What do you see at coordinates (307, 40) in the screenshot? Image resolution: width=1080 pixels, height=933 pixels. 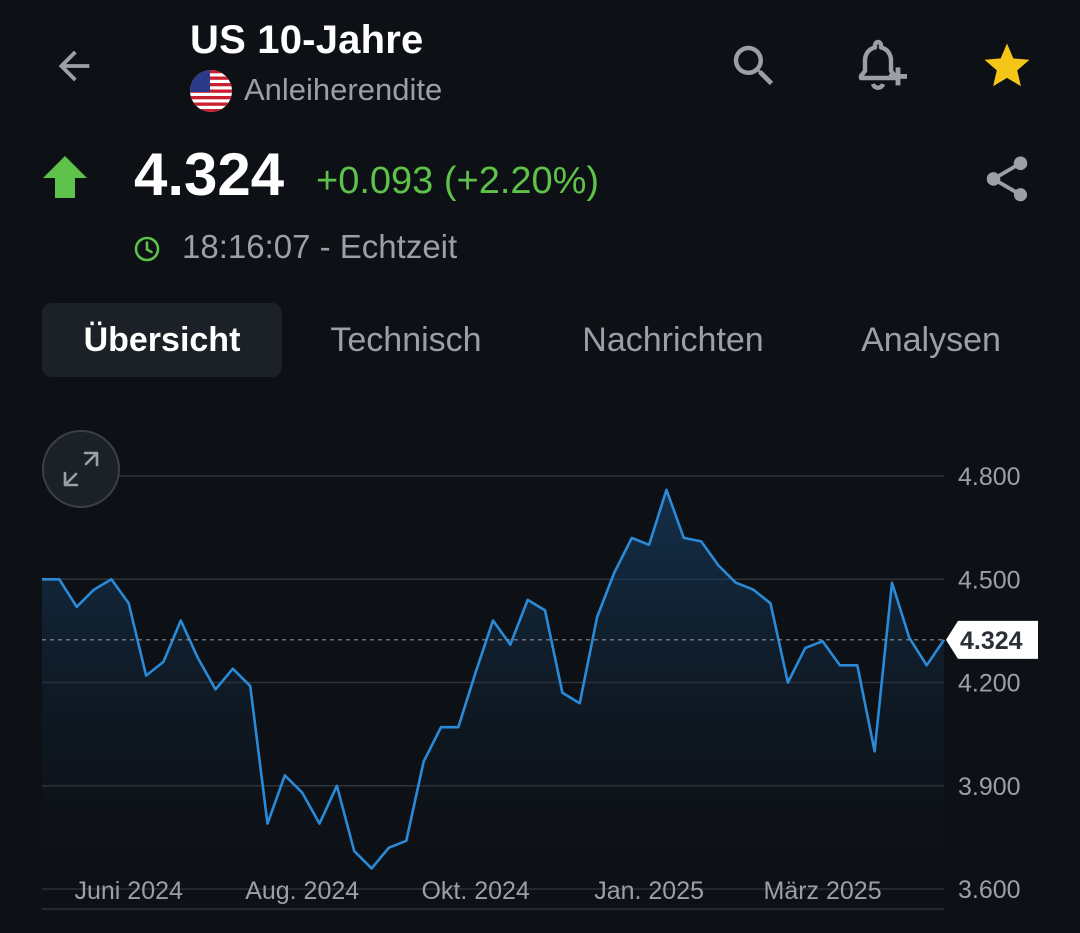 I see `page-title: US 10-Jahre` at bounding box center [307, 40].